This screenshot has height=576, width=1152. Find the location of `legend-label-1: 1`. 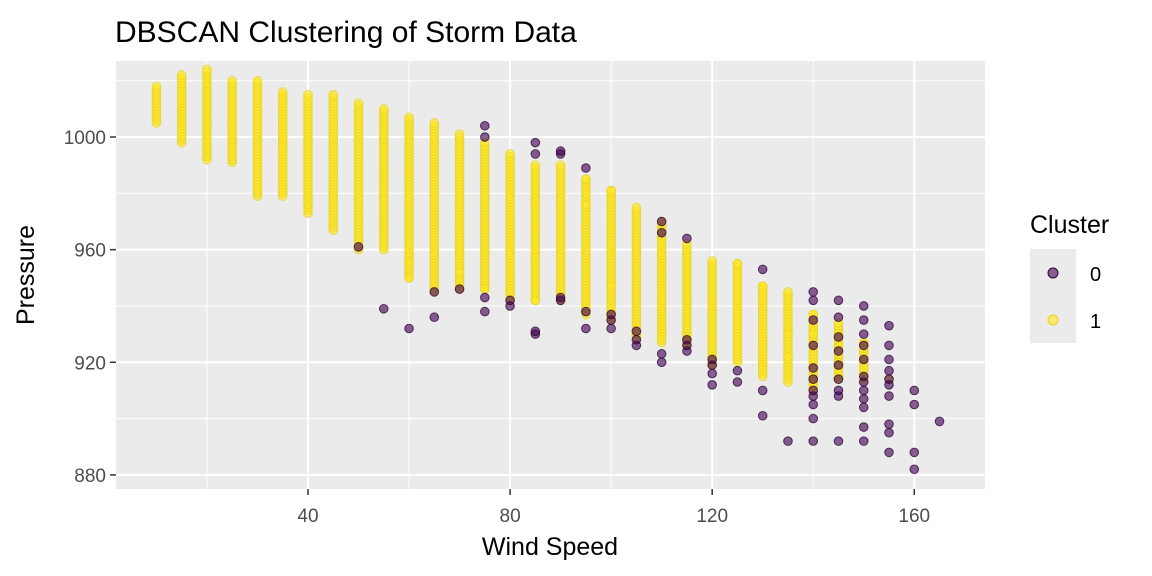

legend-label-1: 1 is located at coordinates (1095, 322).